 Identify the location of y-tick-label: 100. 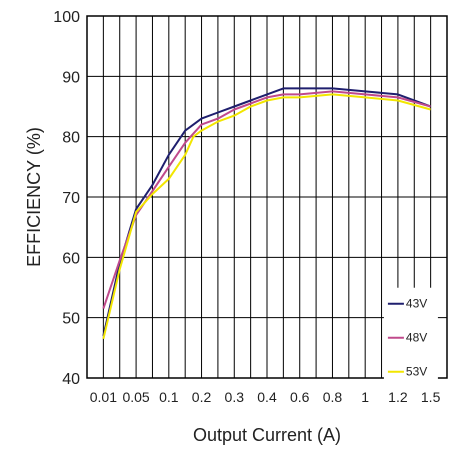
(66, 17).